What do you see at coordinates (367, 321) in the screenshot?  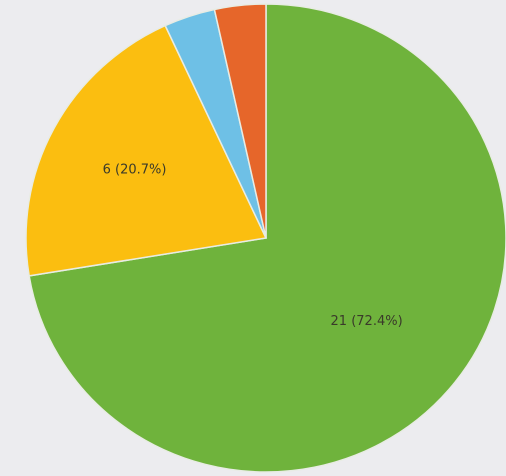 I see `pie-slice-label-0: 21 (72.4%)` at bounding box center [367, 321].